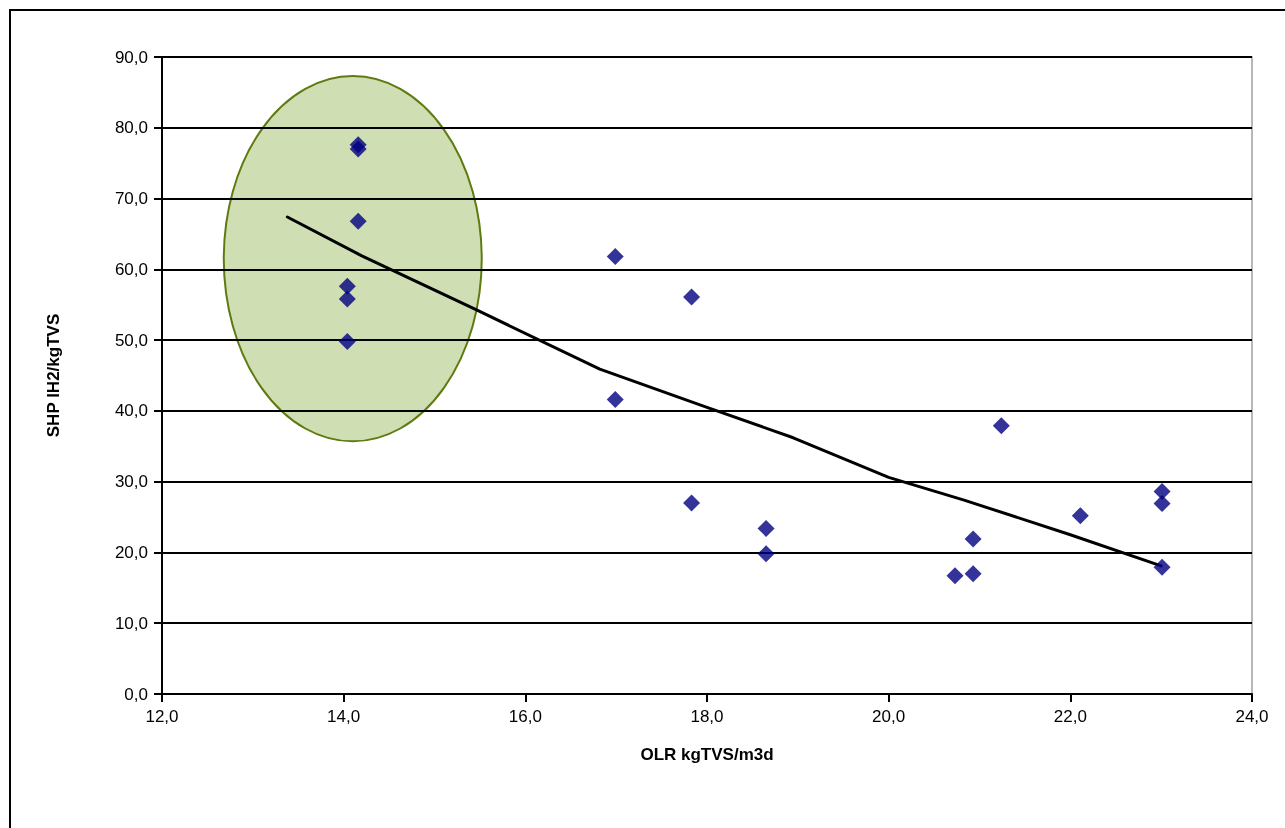  What do you see at coordinates (131, 623) in the screenshot?
I see `y-tick-label: 10,0` at bounding box center [131, 623].